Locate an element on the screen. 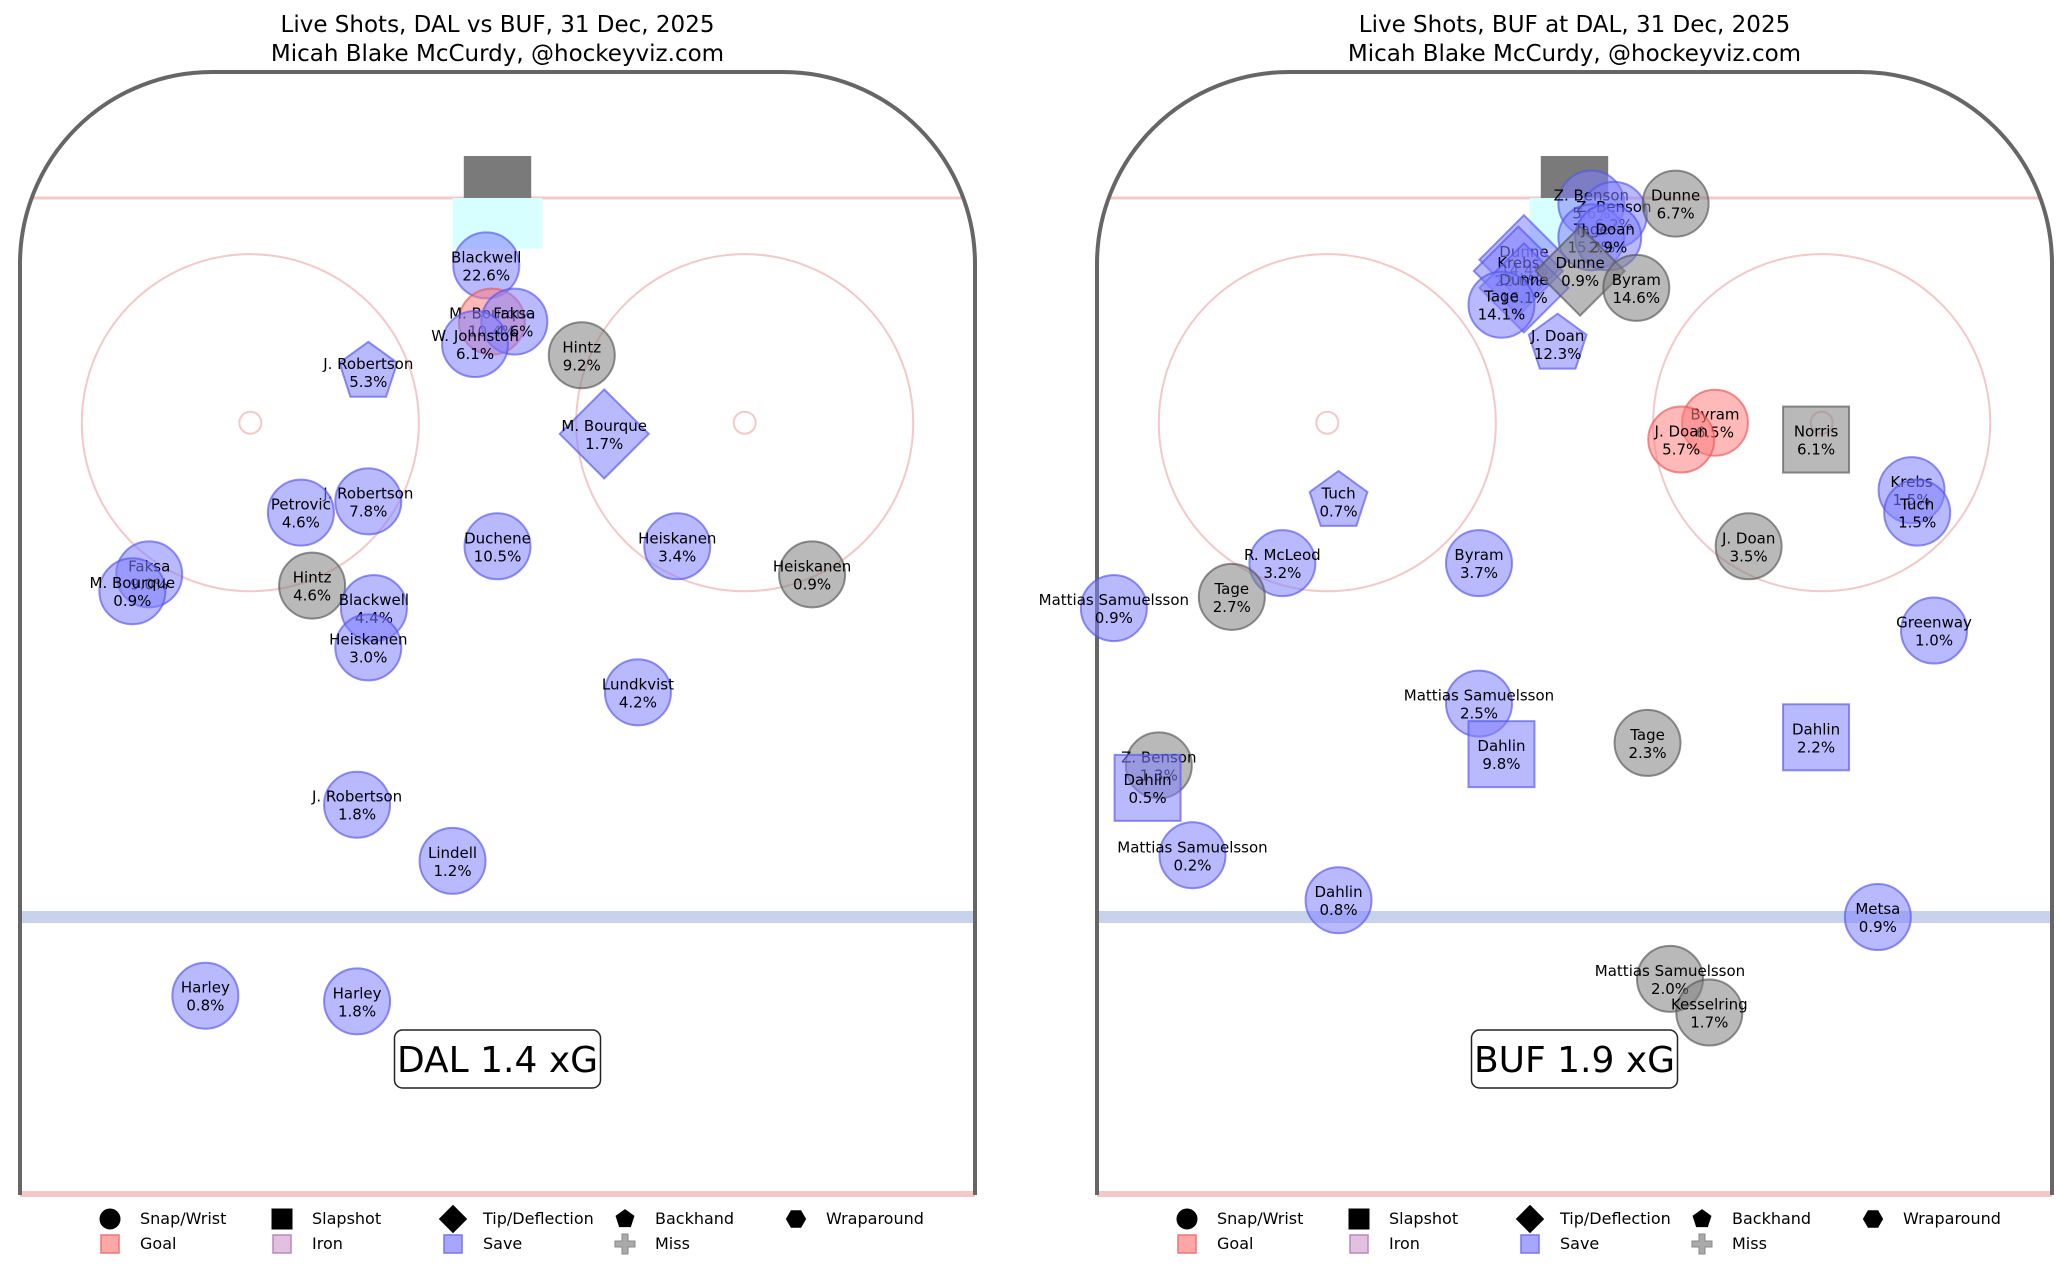  chart-title: Live Shots, BUF at DAL, 31 Dec, 2025 is located at coordinates (1574, 25).